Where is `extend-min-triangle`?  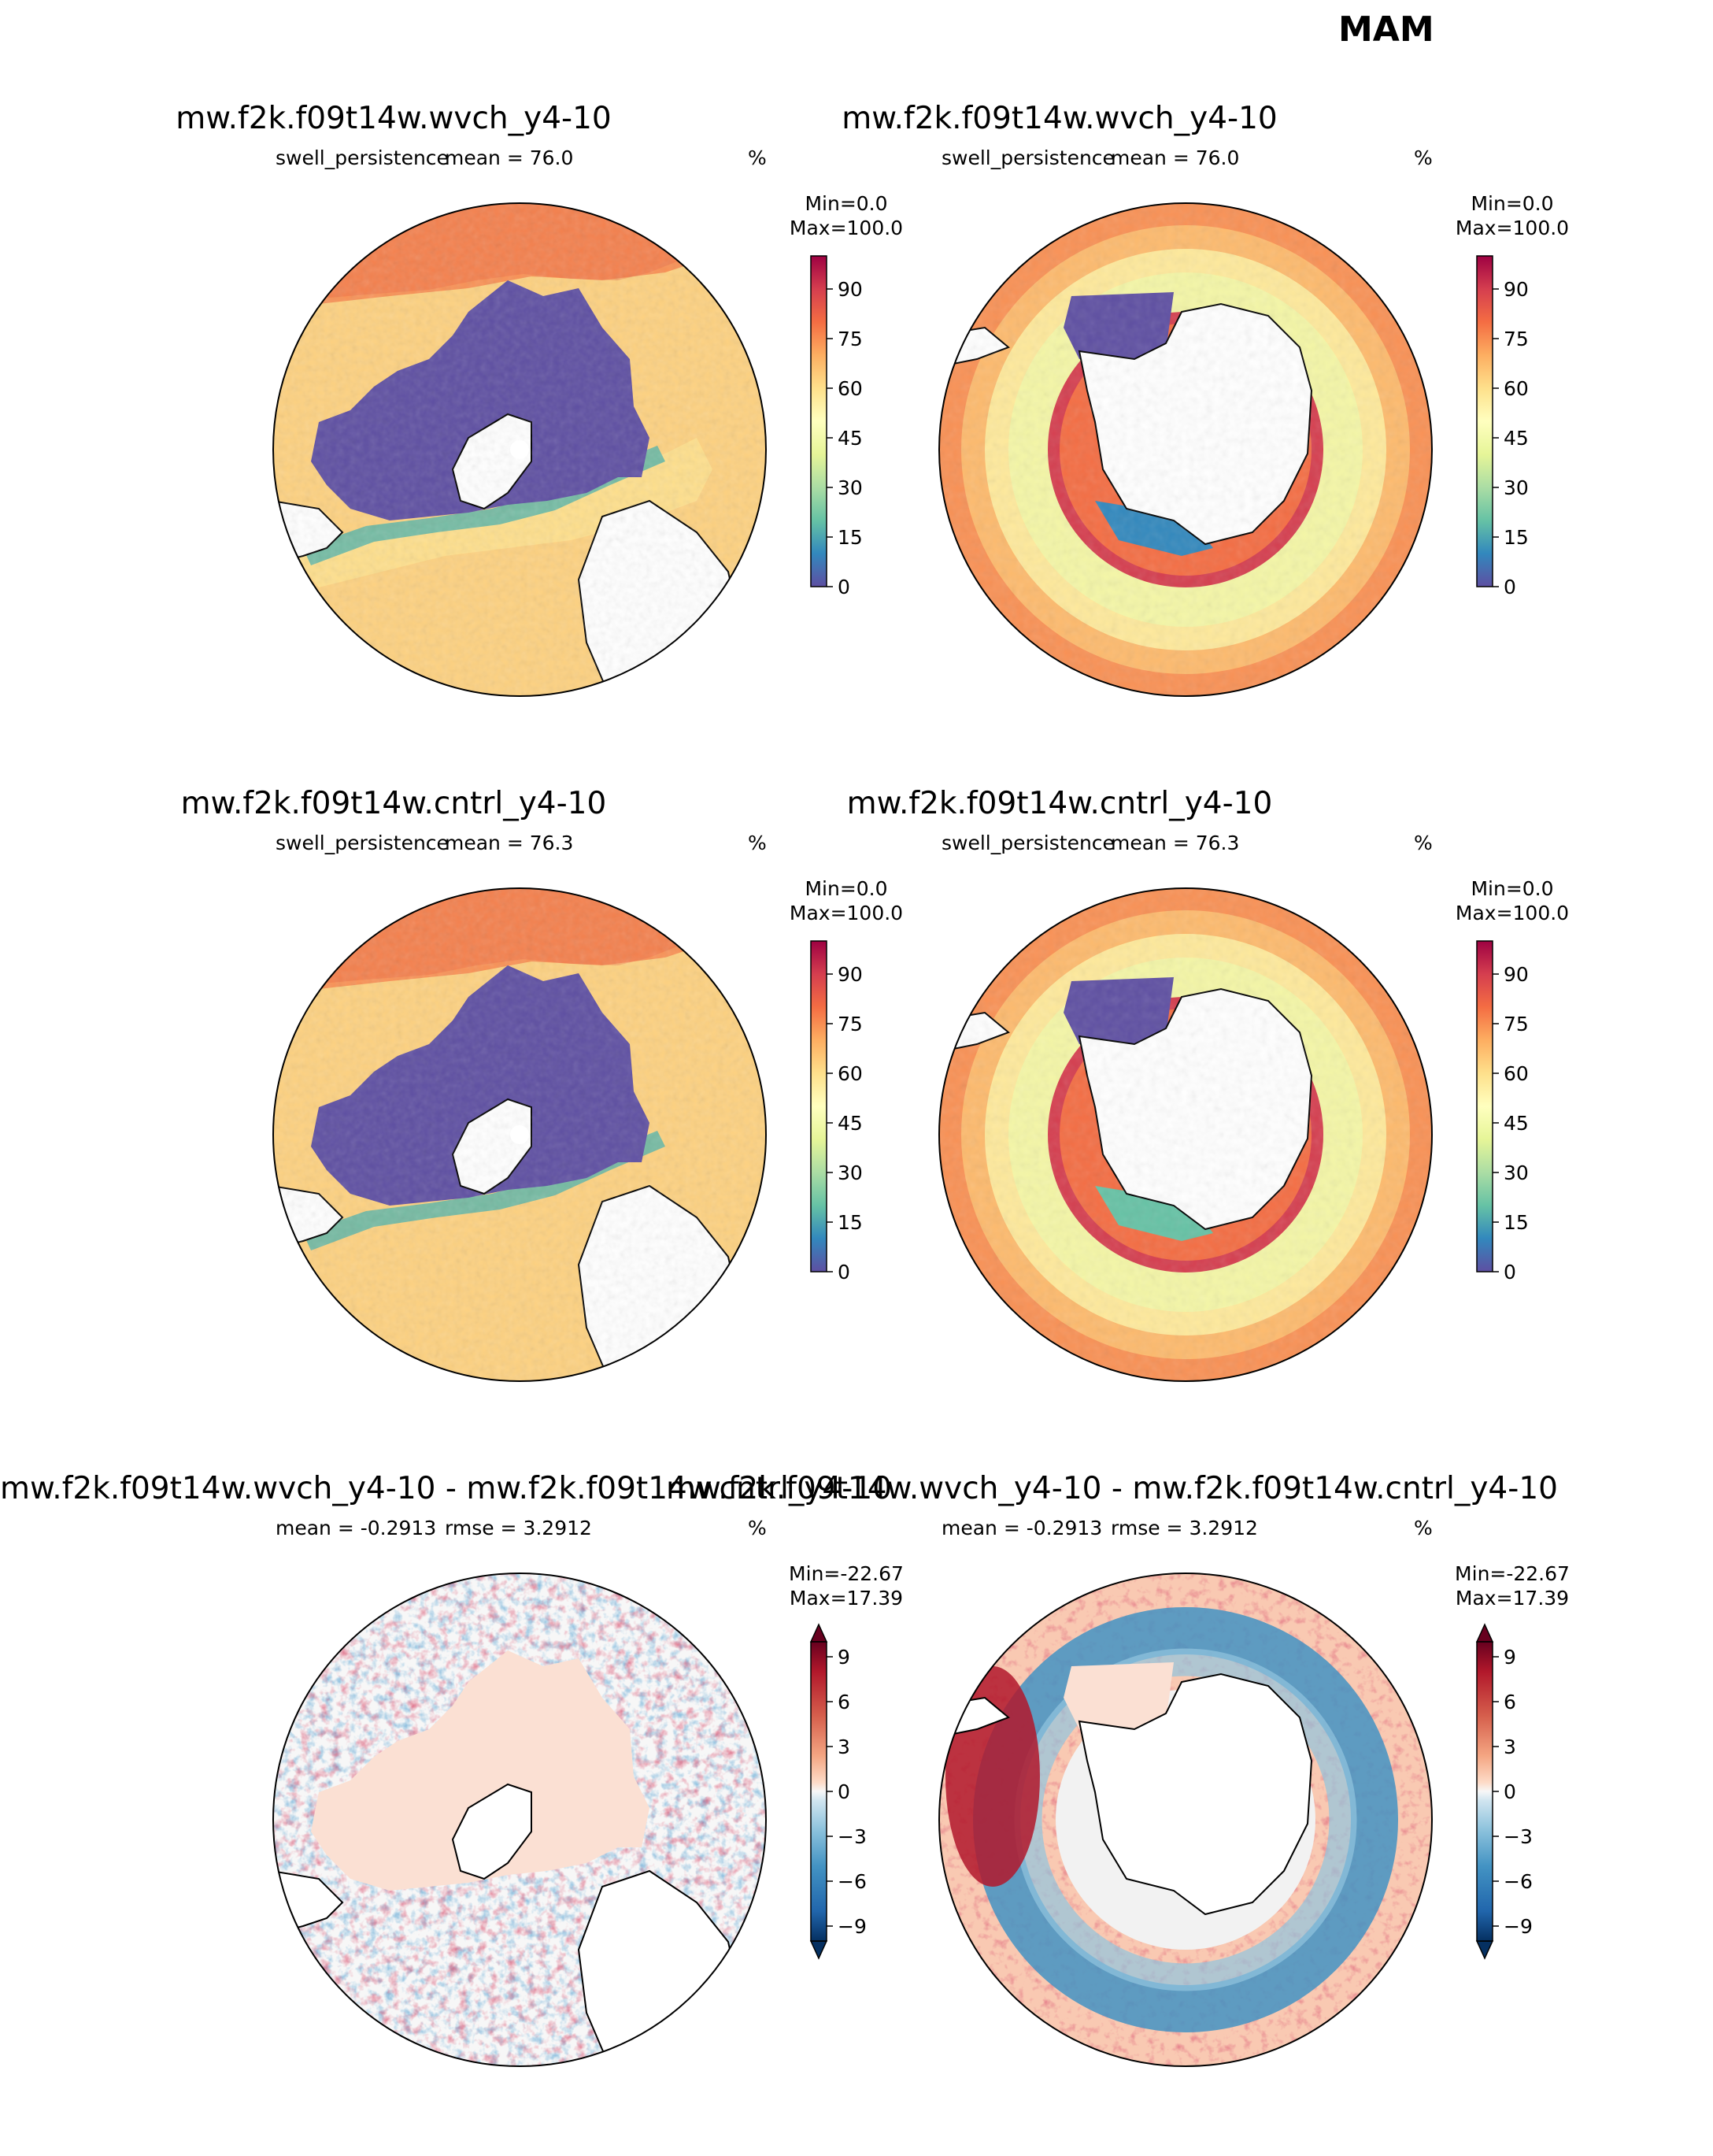
extend-min-triangle is located at coordinates (1484, 1950).